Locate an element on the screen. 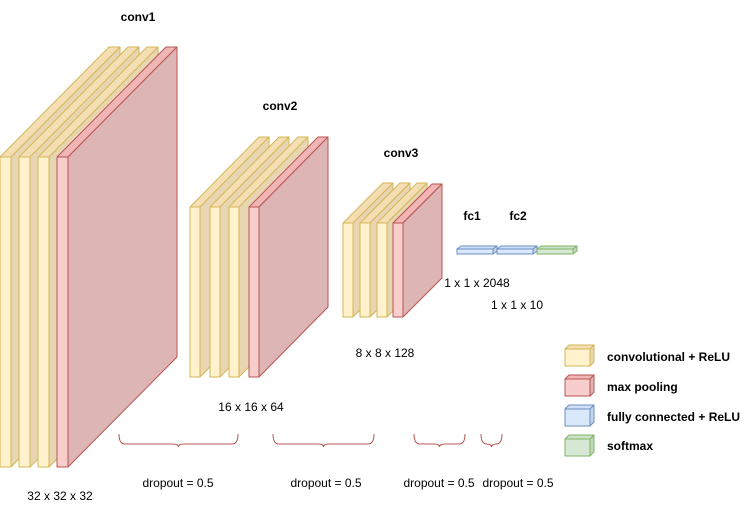  fc2-block is located at coordinates (517, 250).